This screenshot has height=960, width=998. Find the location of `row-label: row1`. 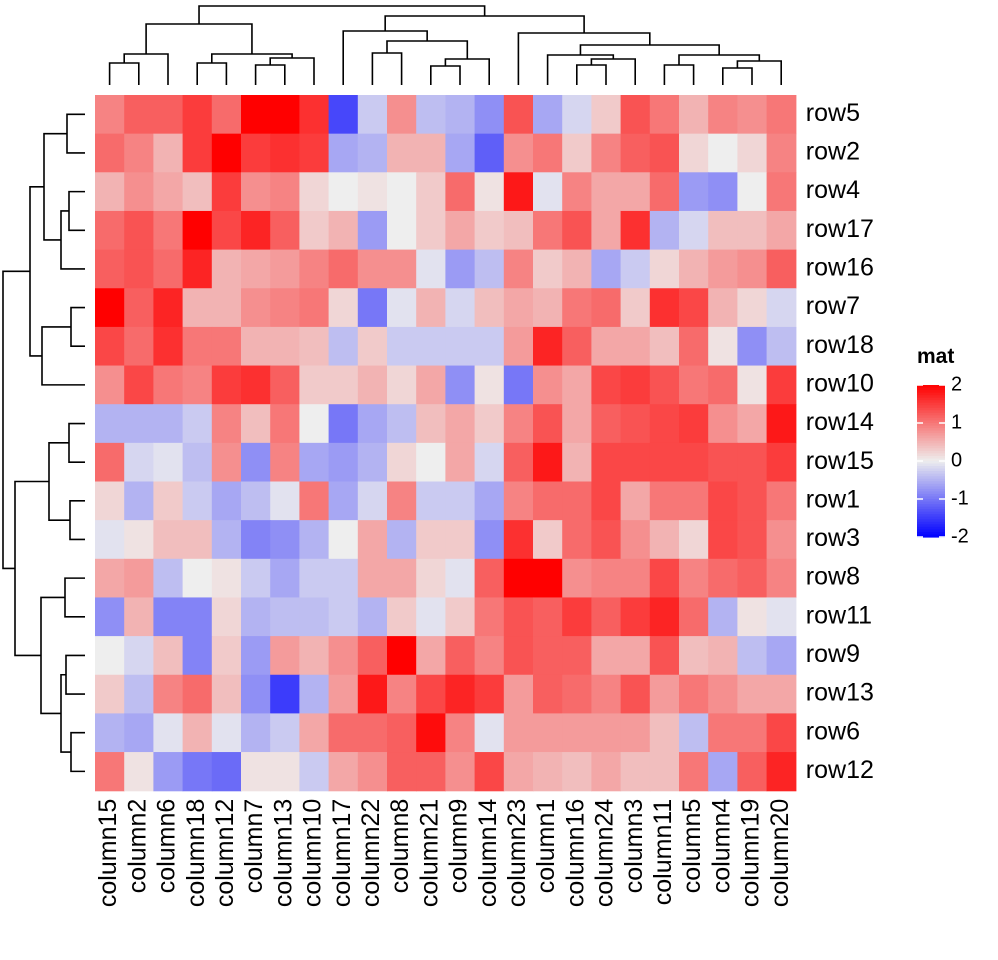

row-label: row1 is located at coordinates (833, 499).